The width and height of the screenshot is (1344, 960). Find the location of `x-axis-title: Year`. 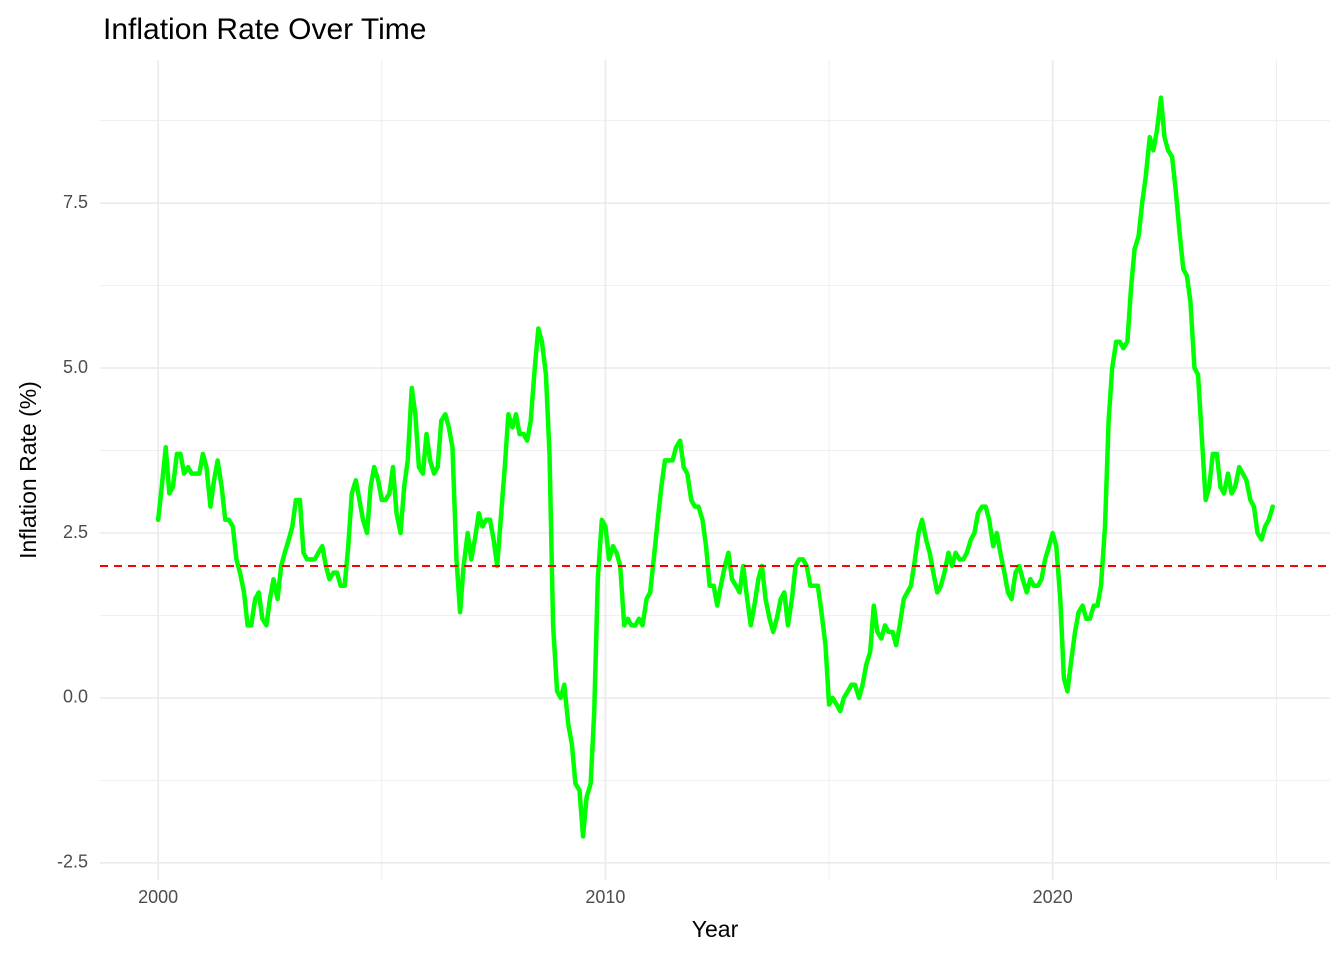

x-axis-title: Year is located at coordinates (715, 929).